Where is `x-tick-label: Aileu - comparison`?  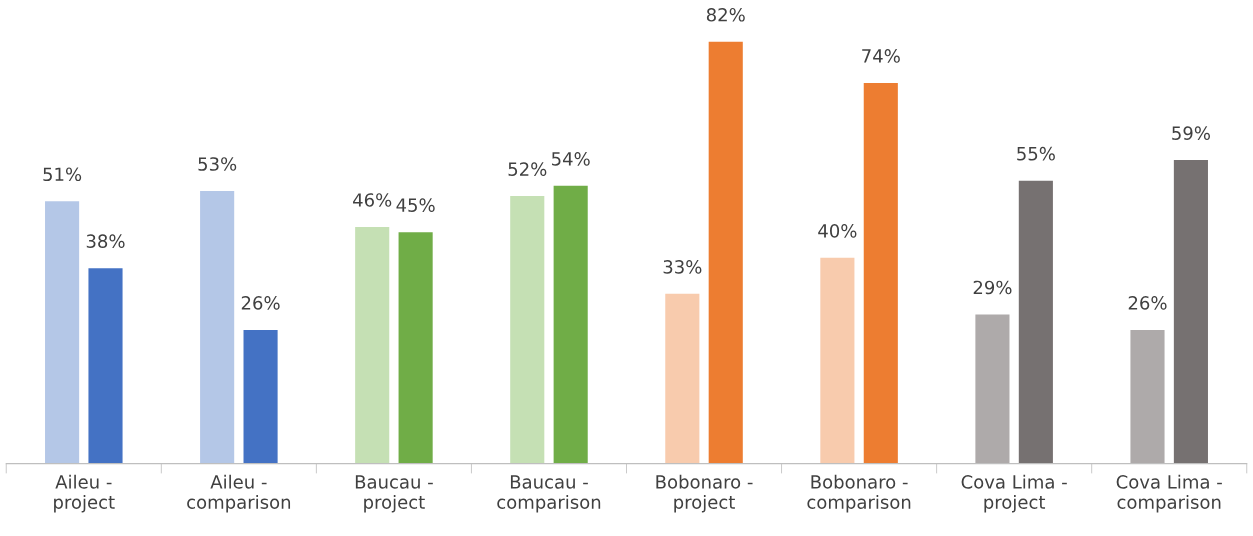 x-tick-label: Aileu - comparison is located at coordinates (239, 493).